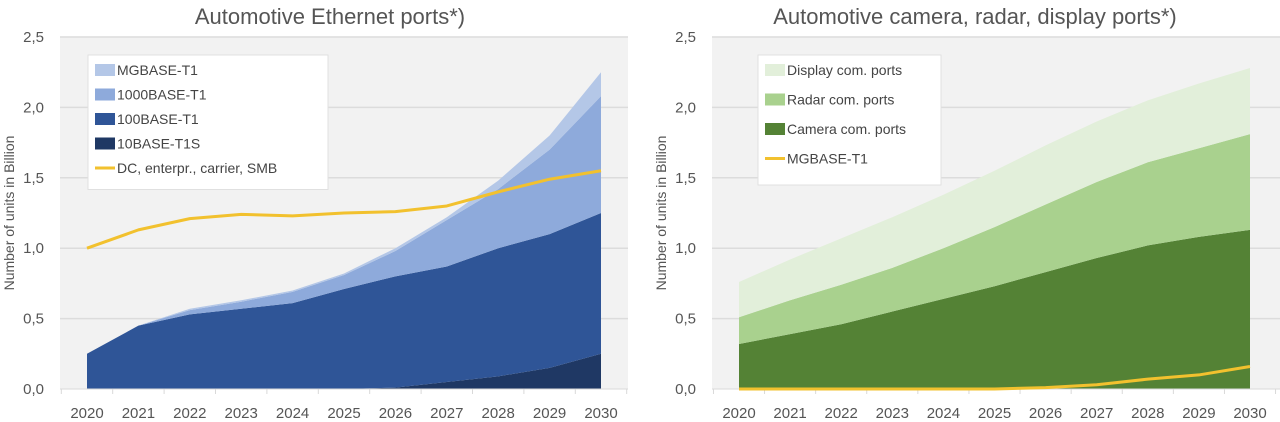 The height and width of the screenshot is (422, 1280). What do you see at coordinates (162, 95) in the screenshot?
I see `legend-label-1000base-t1: 1000BASE-T1` at bounding box center [162, 95].